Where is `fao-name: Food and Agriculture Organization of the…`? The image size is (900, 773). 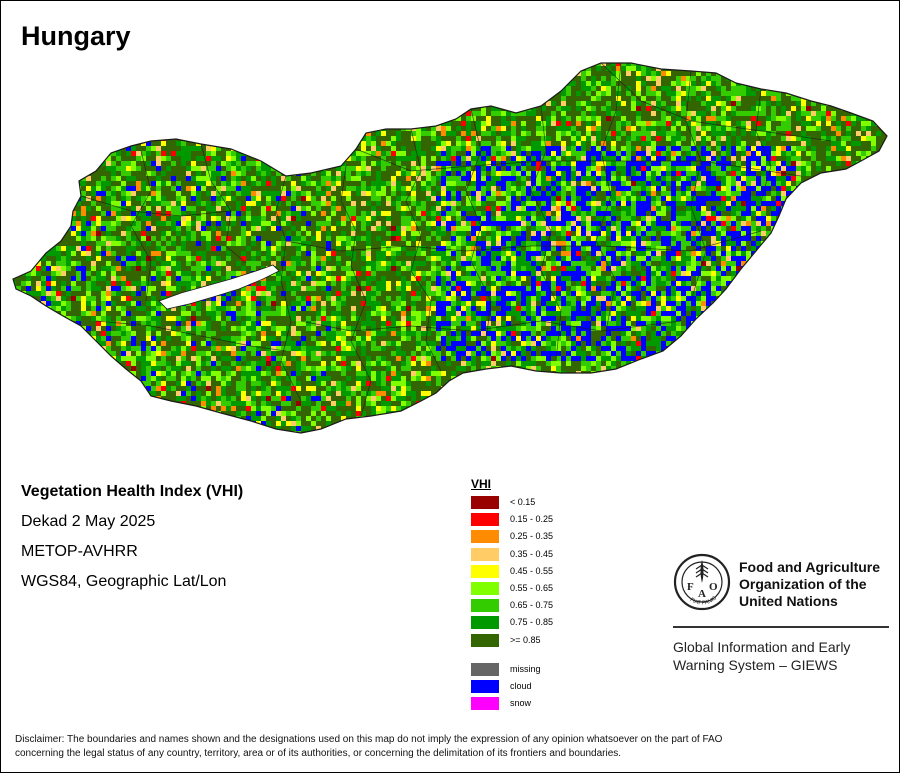 fao-name: Food and Agriculture Organization of the… is located at coordinates (819, 584).